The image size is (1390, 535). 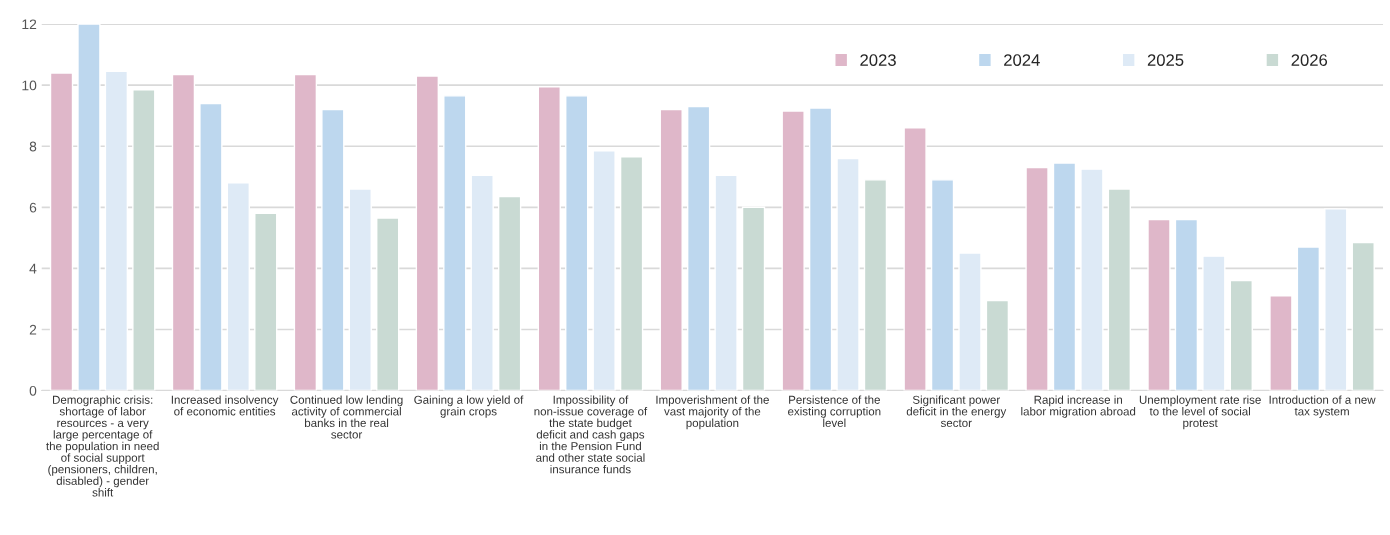 I want to click on legend-label: 2024, so click(x=1022, y=60).